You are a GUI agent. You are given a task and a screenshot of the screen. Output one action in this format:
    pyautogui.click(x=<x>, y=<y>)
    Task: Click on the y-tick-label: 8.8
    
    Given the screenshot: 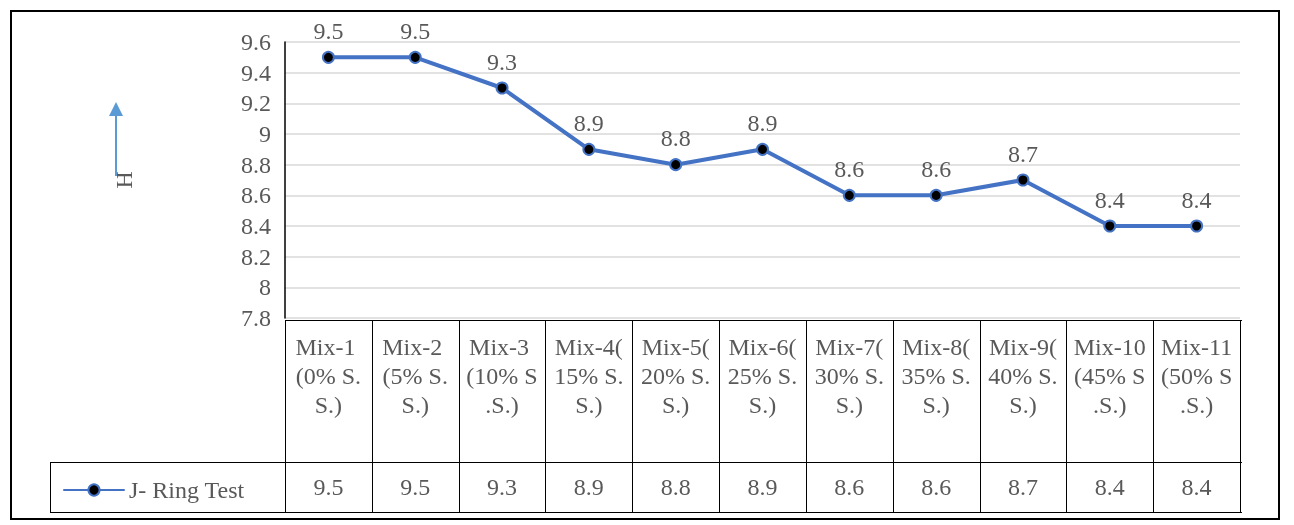 What is the action you would take?
    pyautogui.click(x=256, y=164)
    